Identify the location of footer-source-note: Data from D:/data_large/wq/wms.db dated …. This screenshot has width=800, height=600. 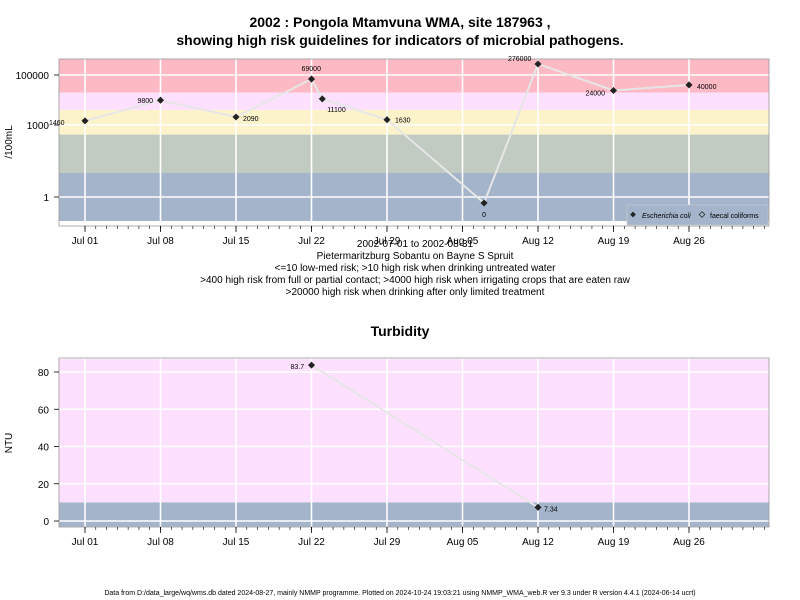
(400, 593).